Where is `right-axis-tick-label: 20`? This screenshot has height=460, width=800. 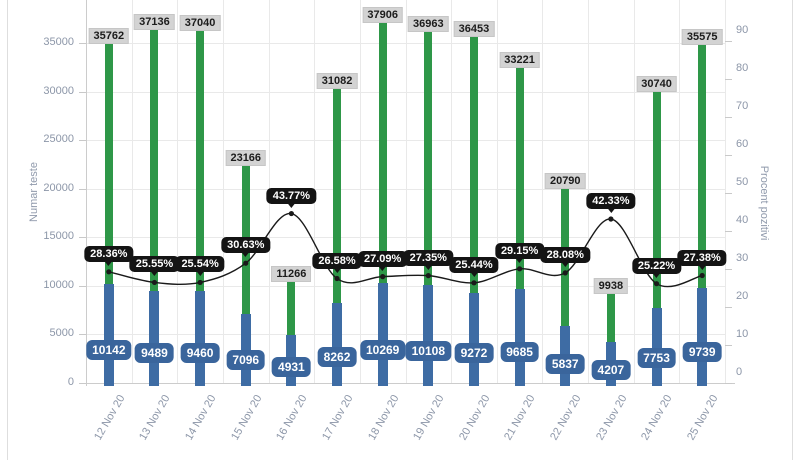
right-axis-tick-label: 20 is located at coordinates (742, 296).